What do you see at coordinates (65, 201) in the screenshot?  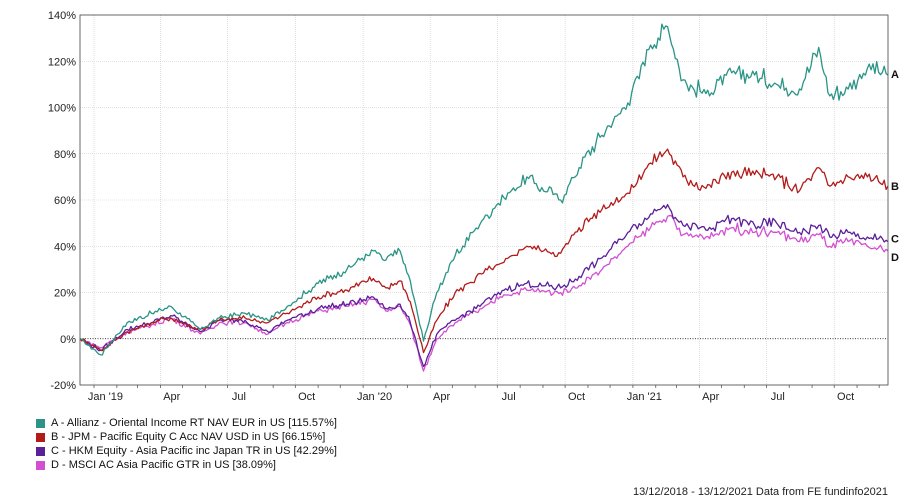 I see `y-tick-label: 60%` at bounding box center [65, 201].